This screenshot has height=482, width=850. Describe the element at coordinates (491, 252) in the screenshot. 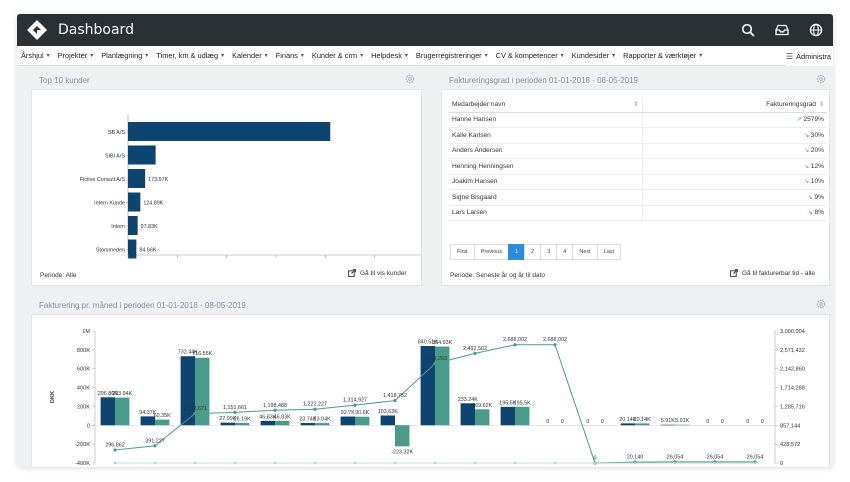

I see `pager-previous-button: Previous` at that location.